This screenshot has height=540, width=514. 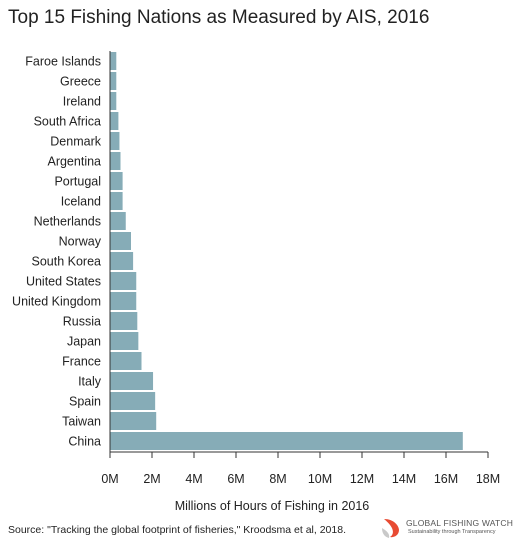 What do you see at coordinates (81, 422) in the screenshot?
I see `category-label: Taiwan` at bounding box center [81, 422].